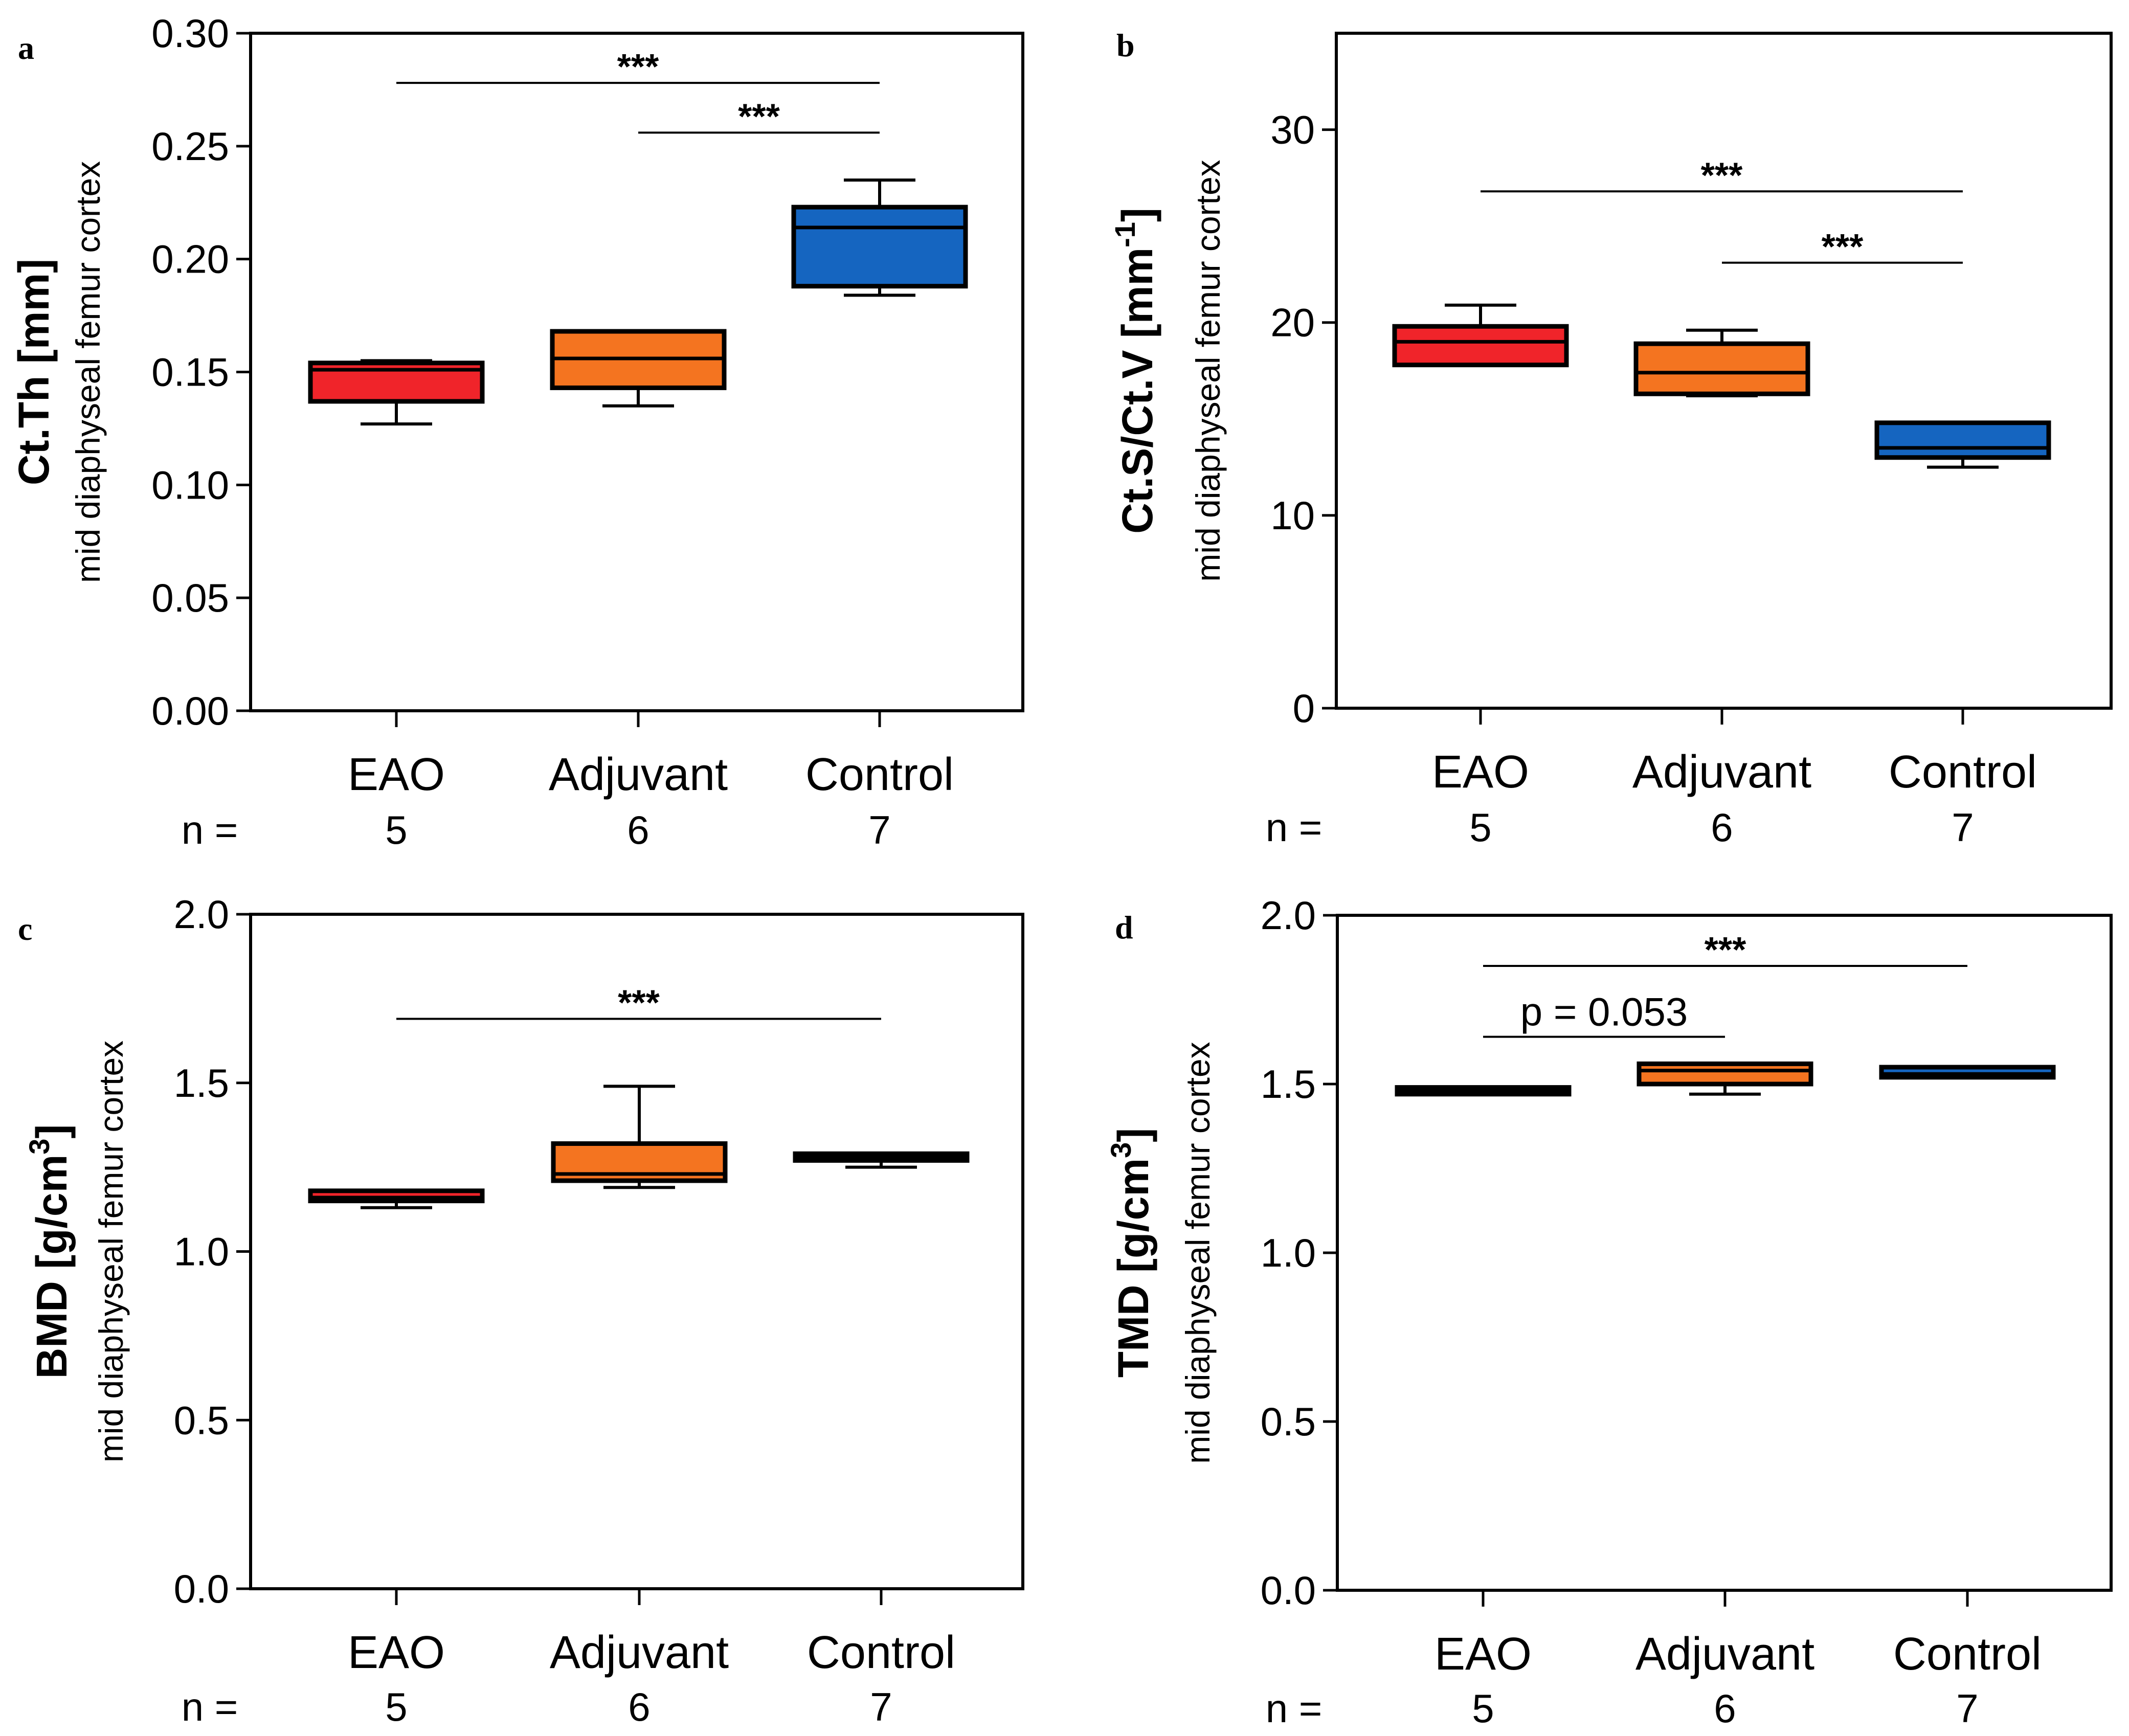  What do you see at coordinates (190, 710) in the screenshot?
I see `y-tick-label: 0.00` at bounding box center [190, 710].